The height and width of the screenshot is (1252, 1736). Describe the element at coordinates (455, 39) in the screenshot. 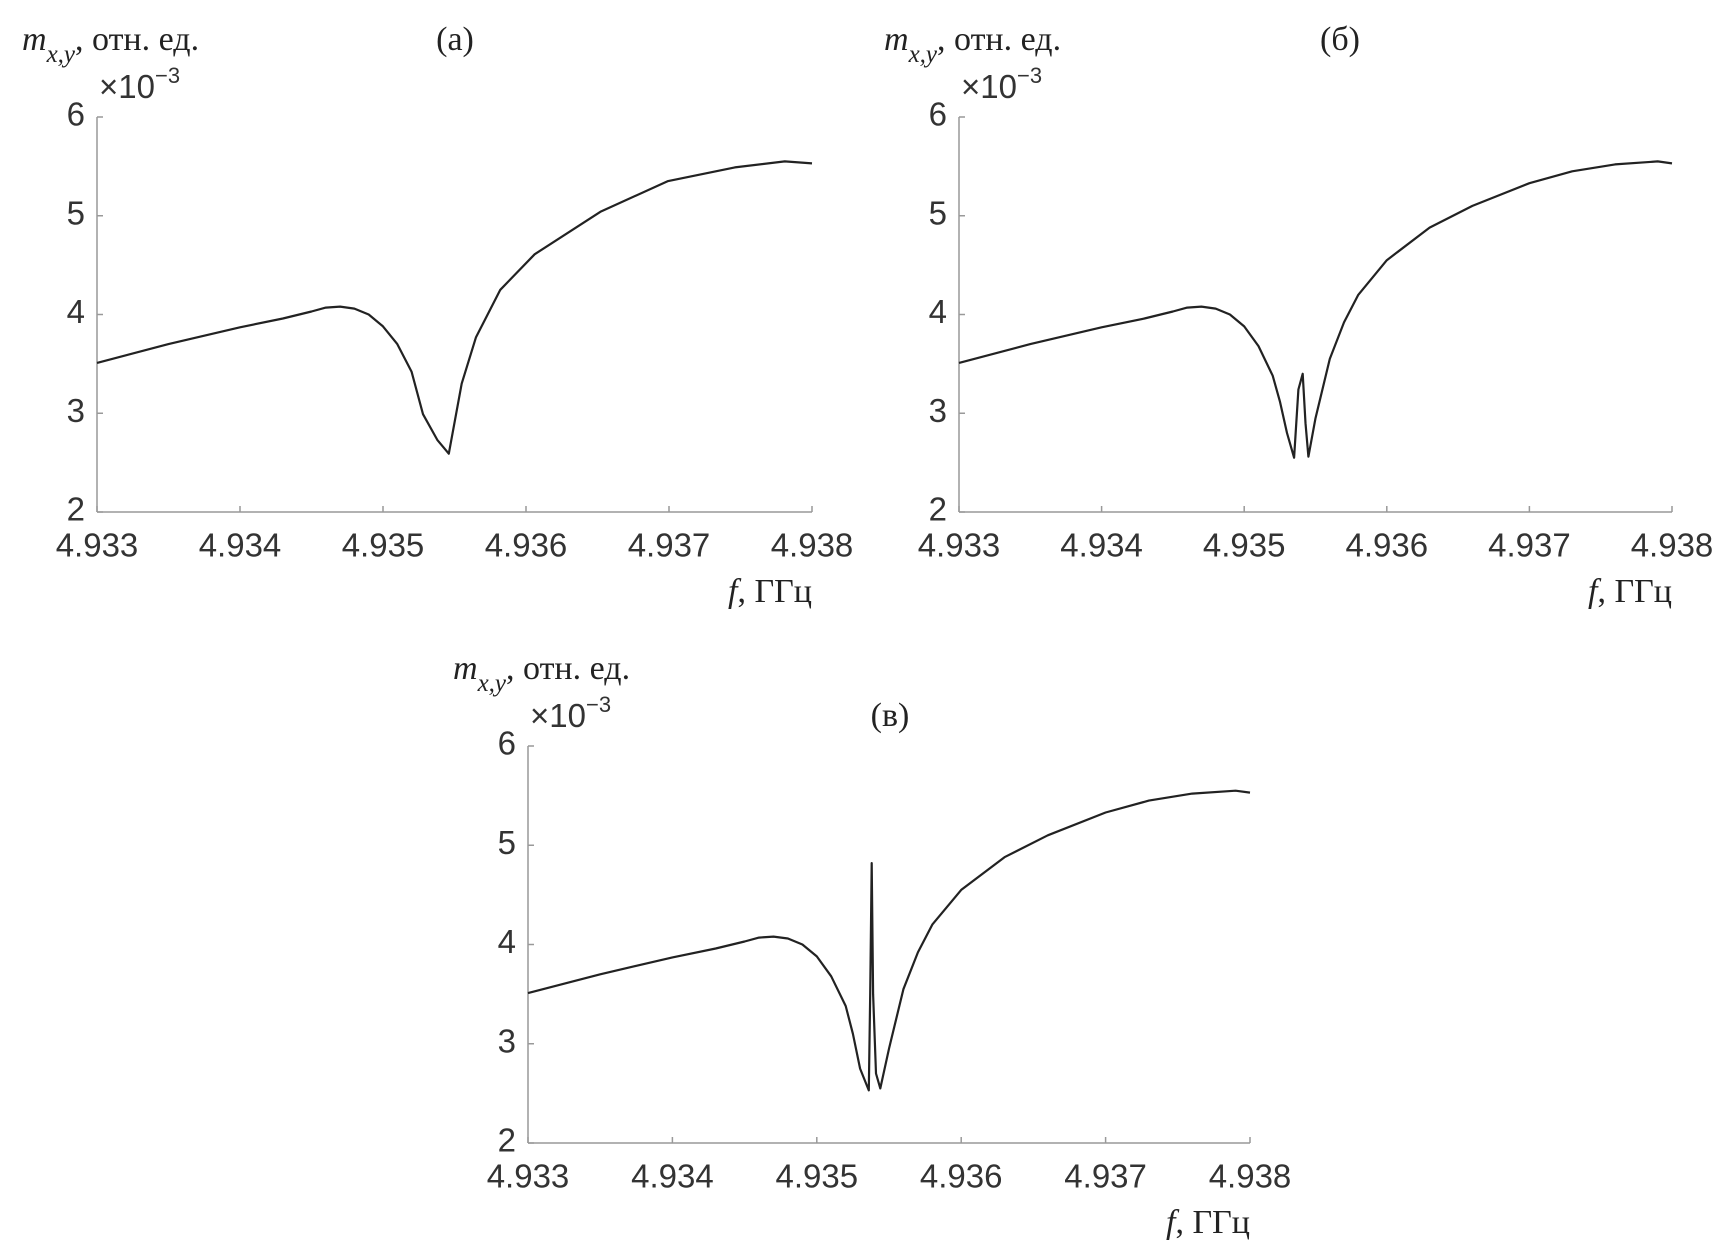

I see `chart-title: (а)` at that location.